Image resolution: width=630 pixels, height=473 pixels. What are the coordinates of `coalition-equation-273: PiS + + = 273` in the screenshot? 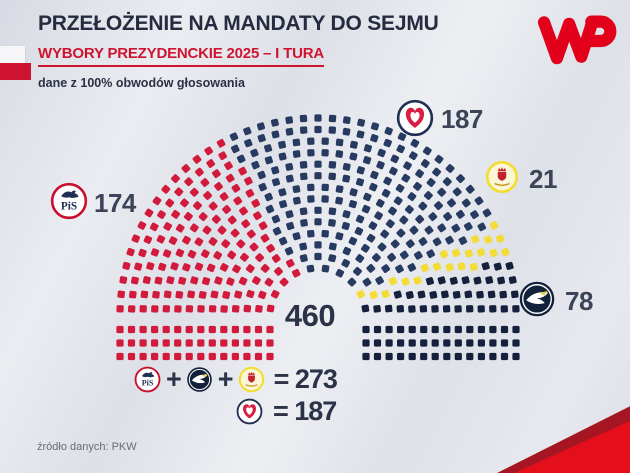 It's located at (236, 379).